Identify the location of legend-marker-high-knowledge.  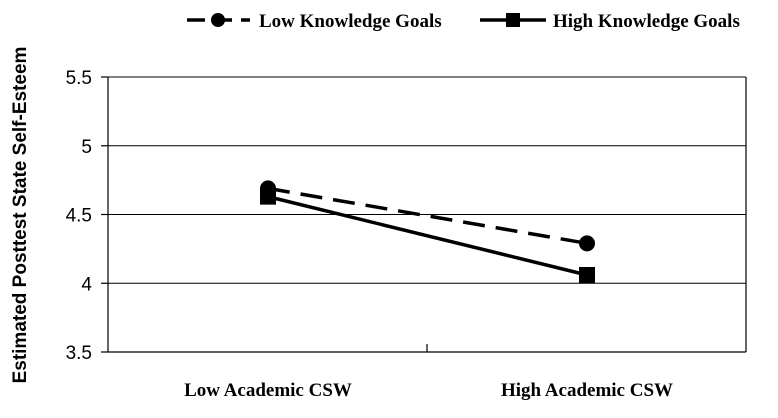
(513, 20).